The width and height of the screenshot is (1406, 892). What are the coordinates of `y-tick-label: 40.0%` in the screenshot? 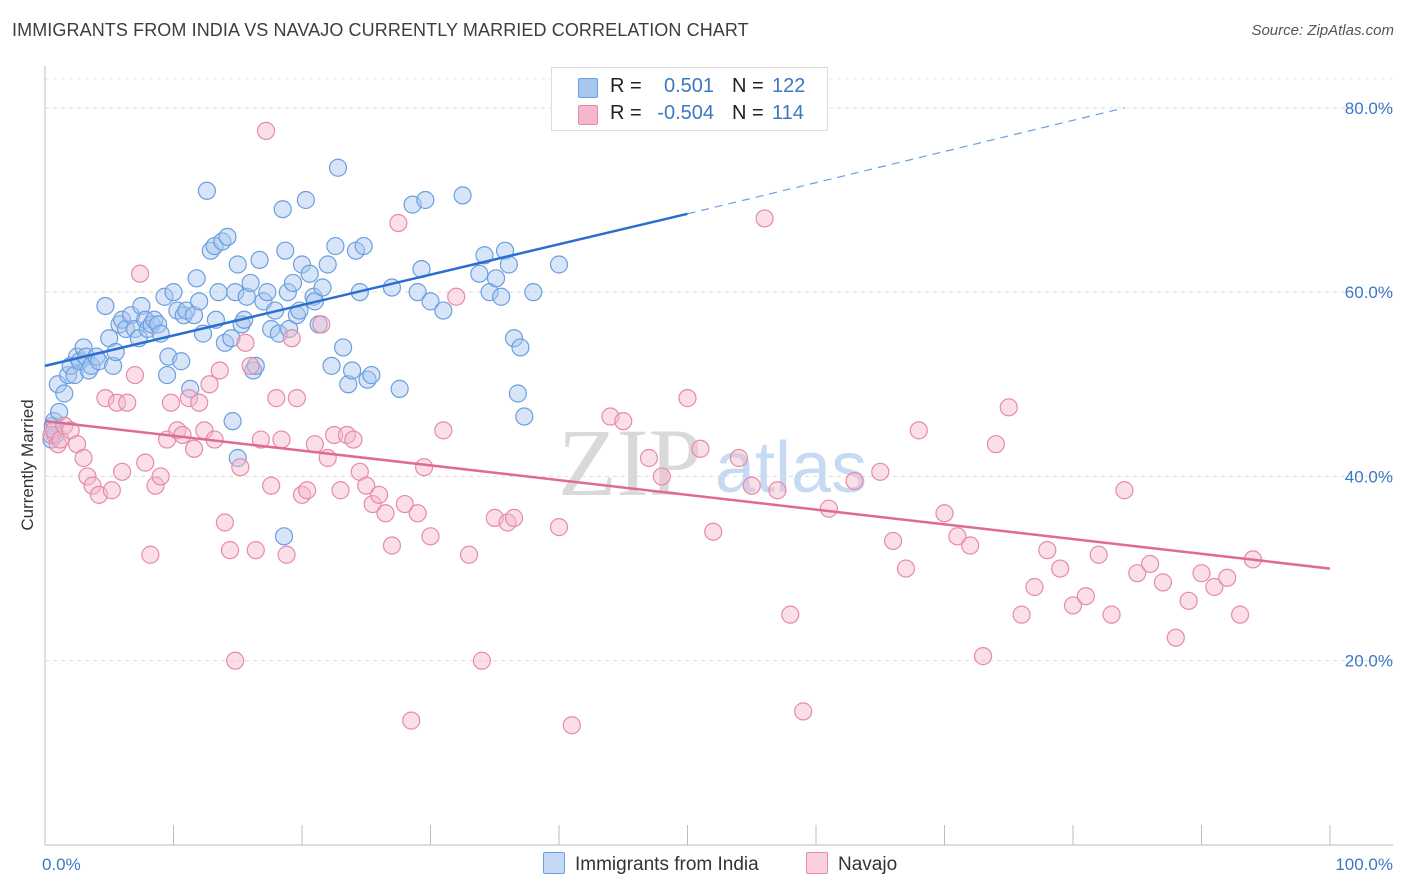 It's located at (1369, 476).